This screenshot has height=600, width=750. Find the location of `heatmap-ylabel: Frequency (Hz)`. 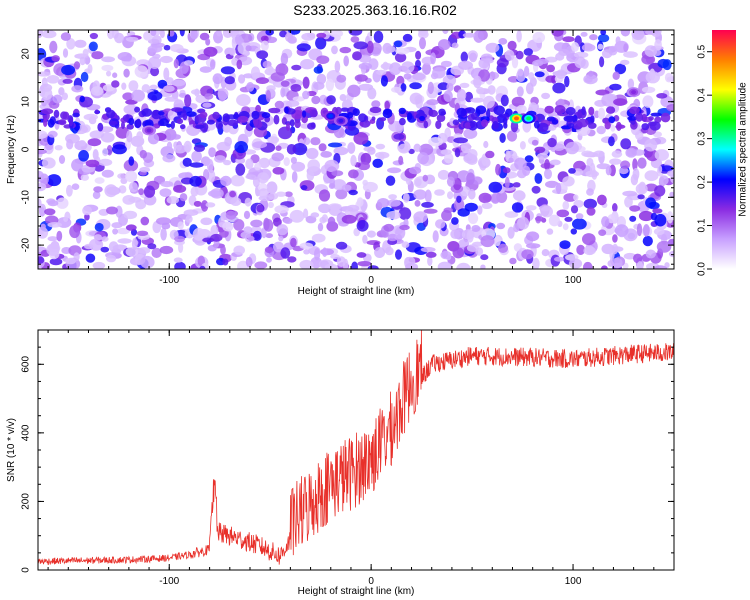

heatmap-ylabel: Frequency (Hz) is located at coordinates (11, 149).